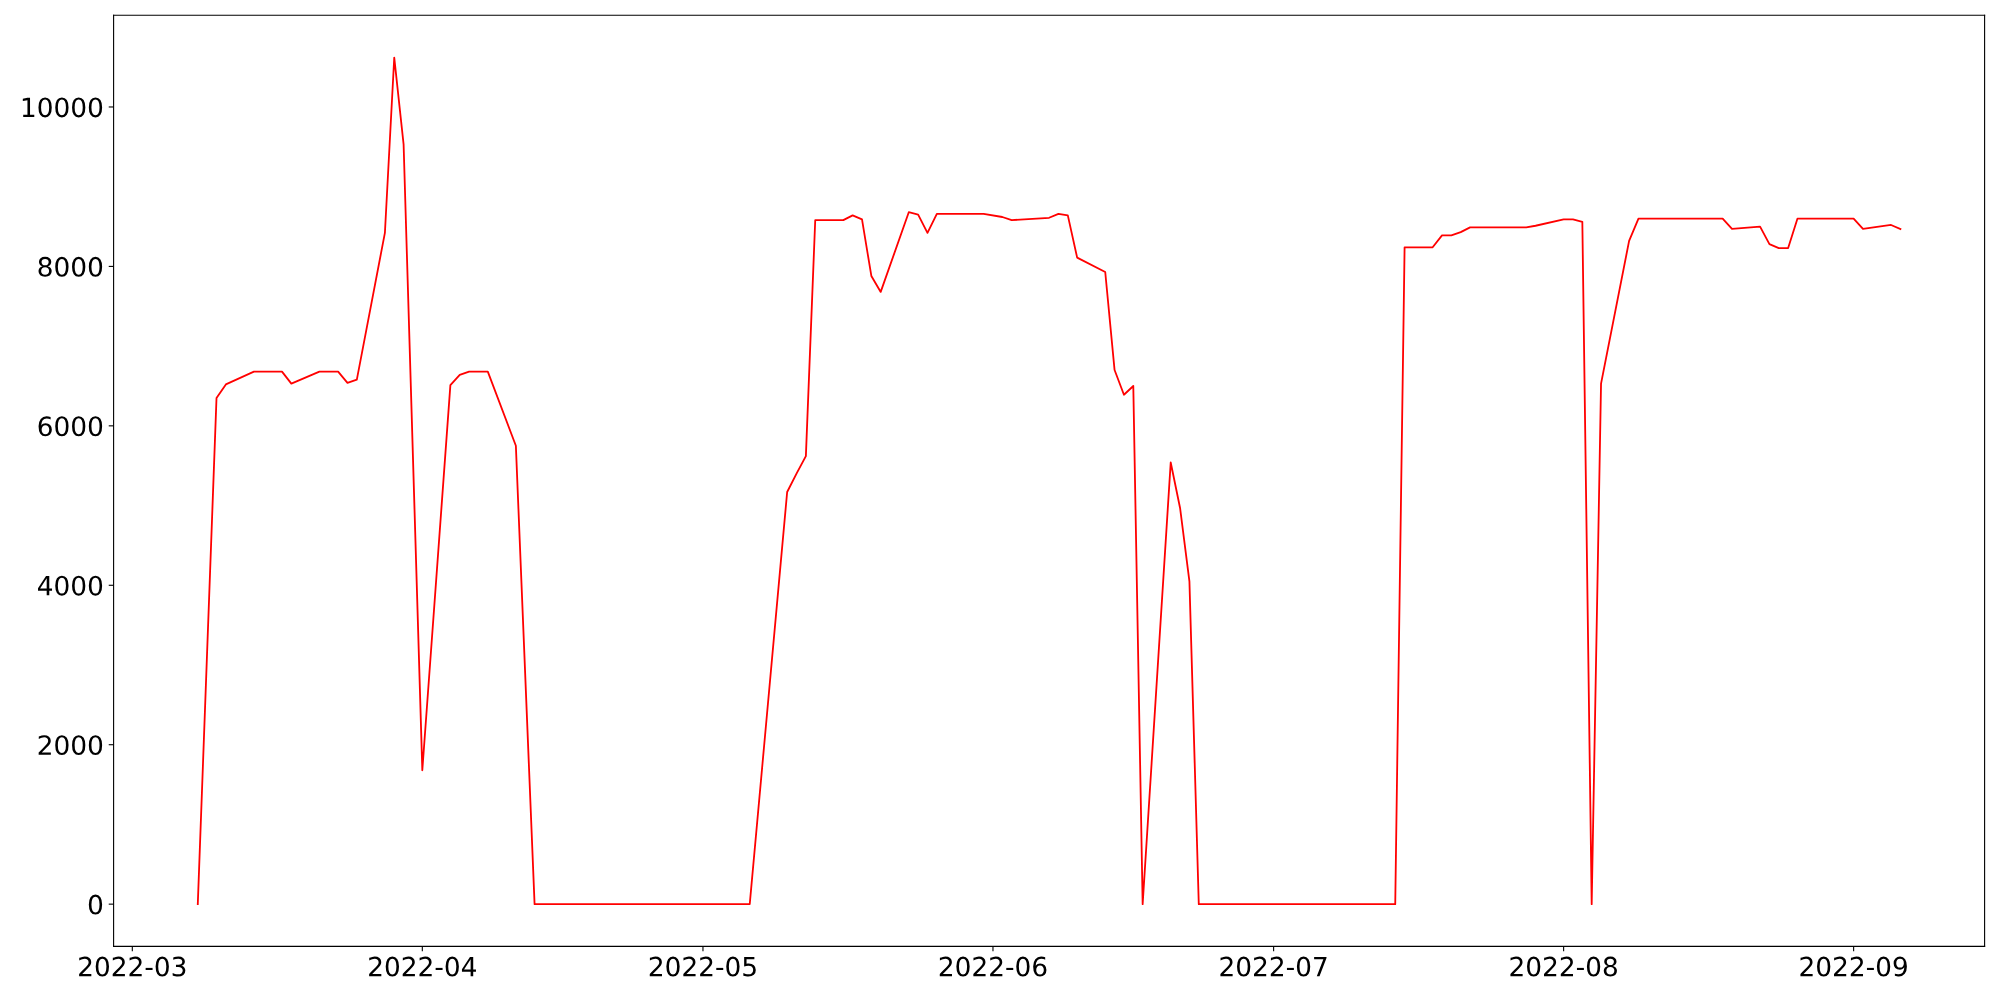 This screenshot has width=2000, height=1000. Describe the element at coordinates (70, 585) in the screenshot. I see `y-tick-label: 4000` at that location.